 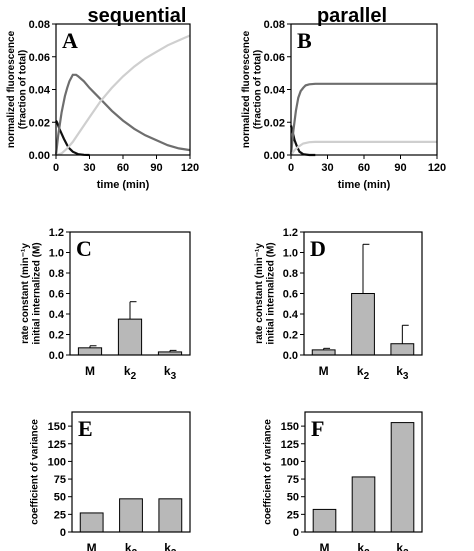 I want to click on y-tick-label: 0.00, so click(x=274, y=156).